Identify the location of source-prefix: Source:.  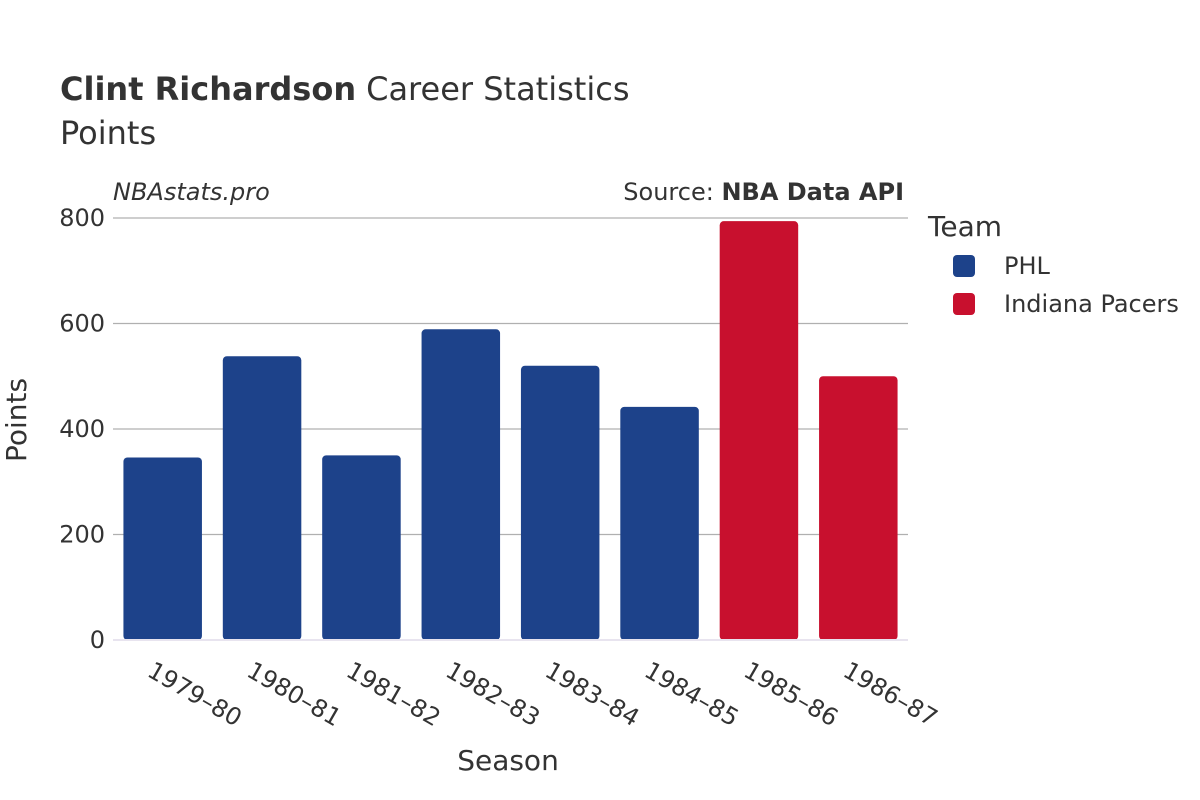
(672, 192).